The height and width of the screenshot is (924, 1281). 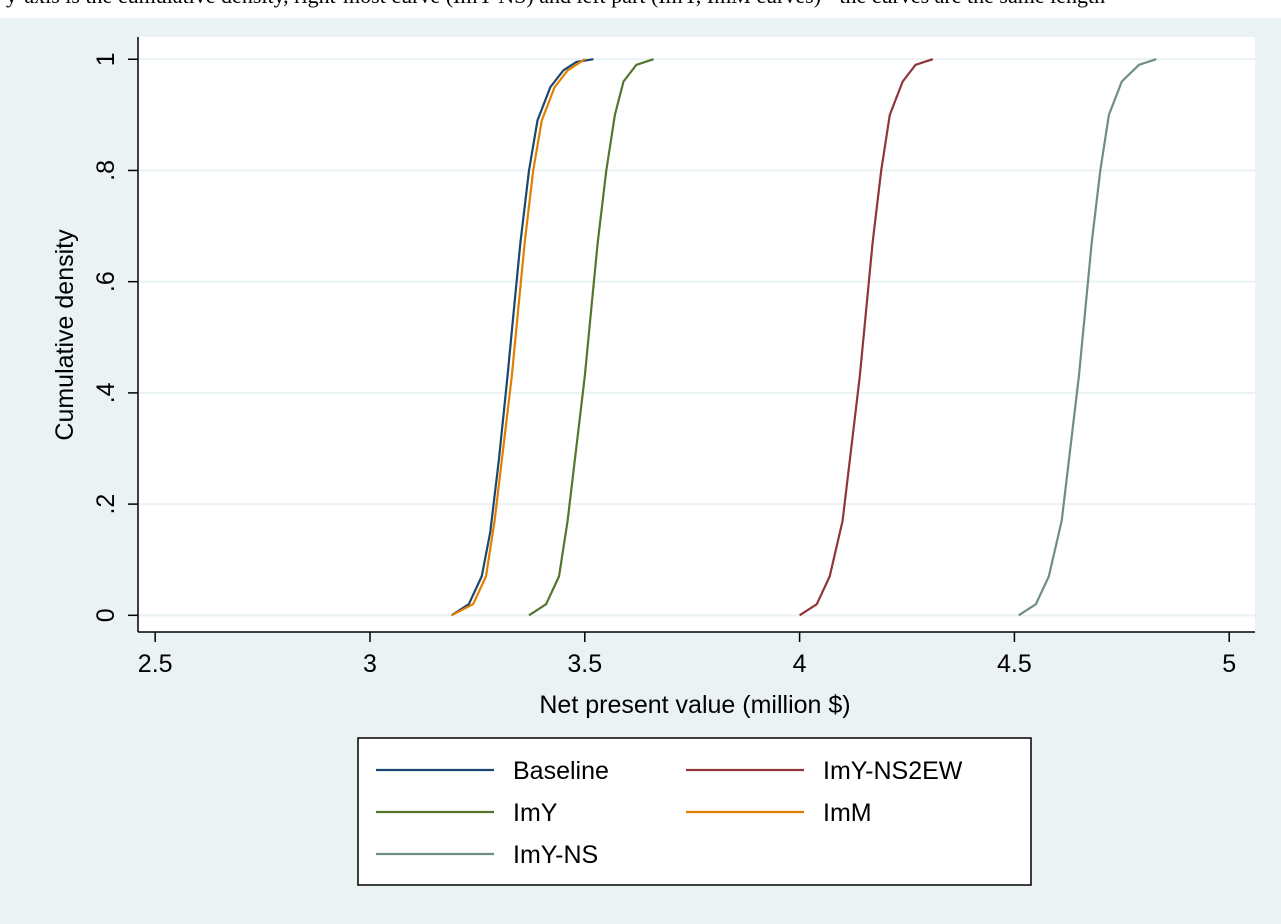 I want to click on series-line-baseline, so click(x=522, y=337).